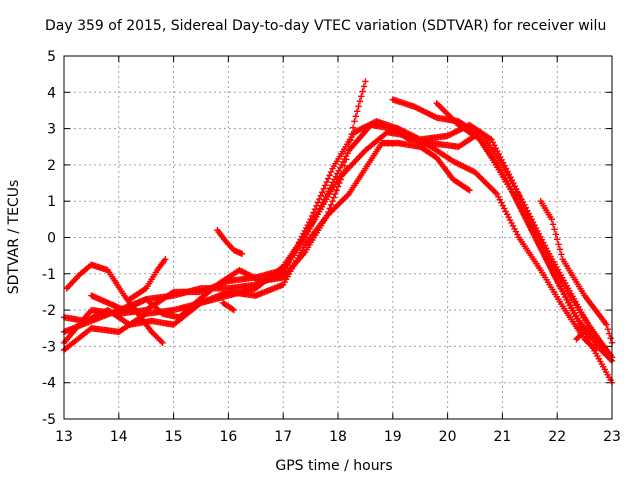 Image resolution: width=640 pixels, height=484 pixels. What do you see at coordinates (51, 202) in the screenshot?
I see `y-tick-label: 1` at bounding box center [51, 202].